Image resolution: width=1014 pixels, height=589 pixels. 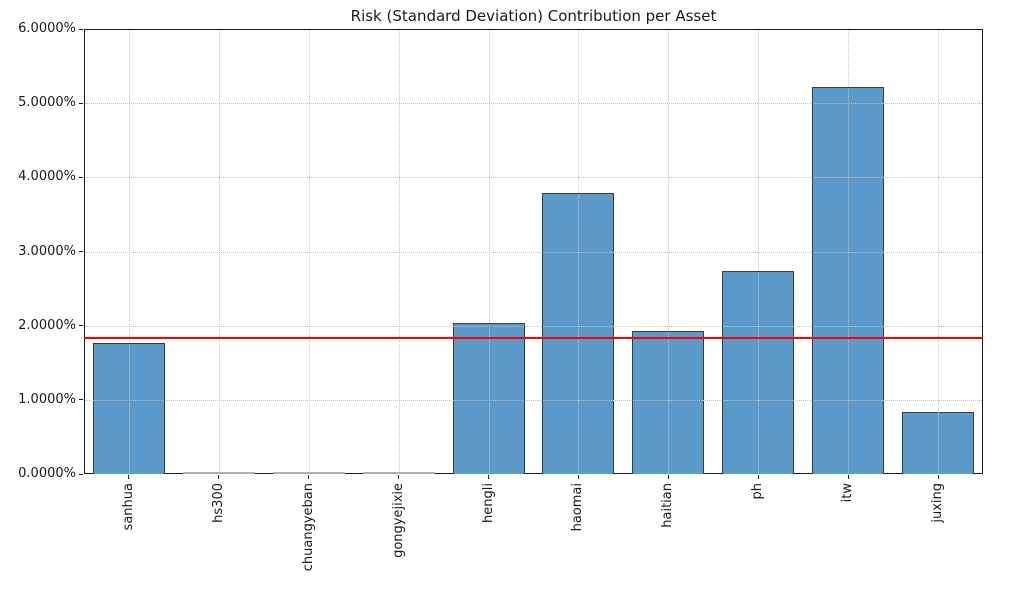 What do you see at coordinates (938, 503) in the screenshot?
I see `x-axis-label-juxing: juxing` at bounding box center [938, 503].